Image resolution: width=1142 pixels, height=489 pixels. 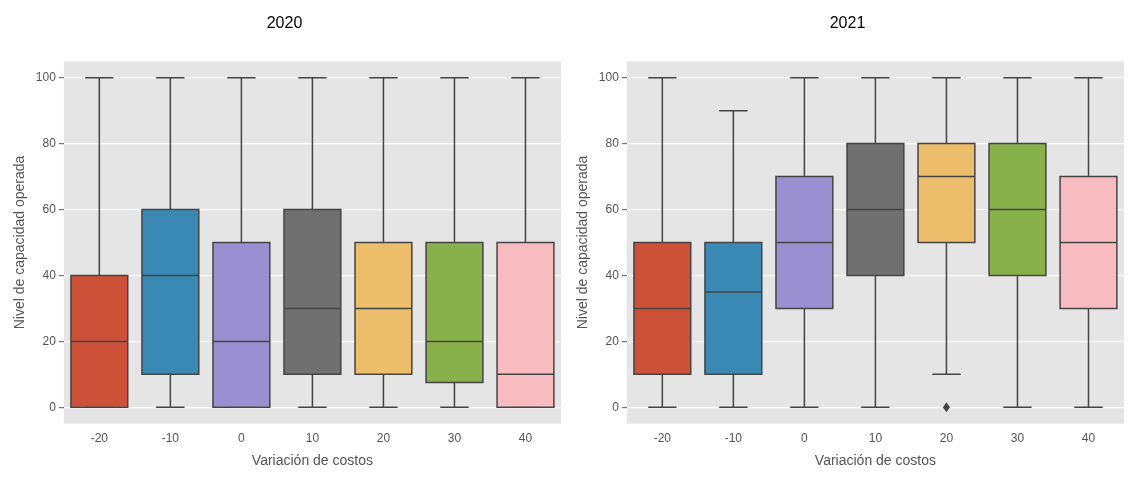 I want to click on chart-title: 2020, so click(x=284, y=23).